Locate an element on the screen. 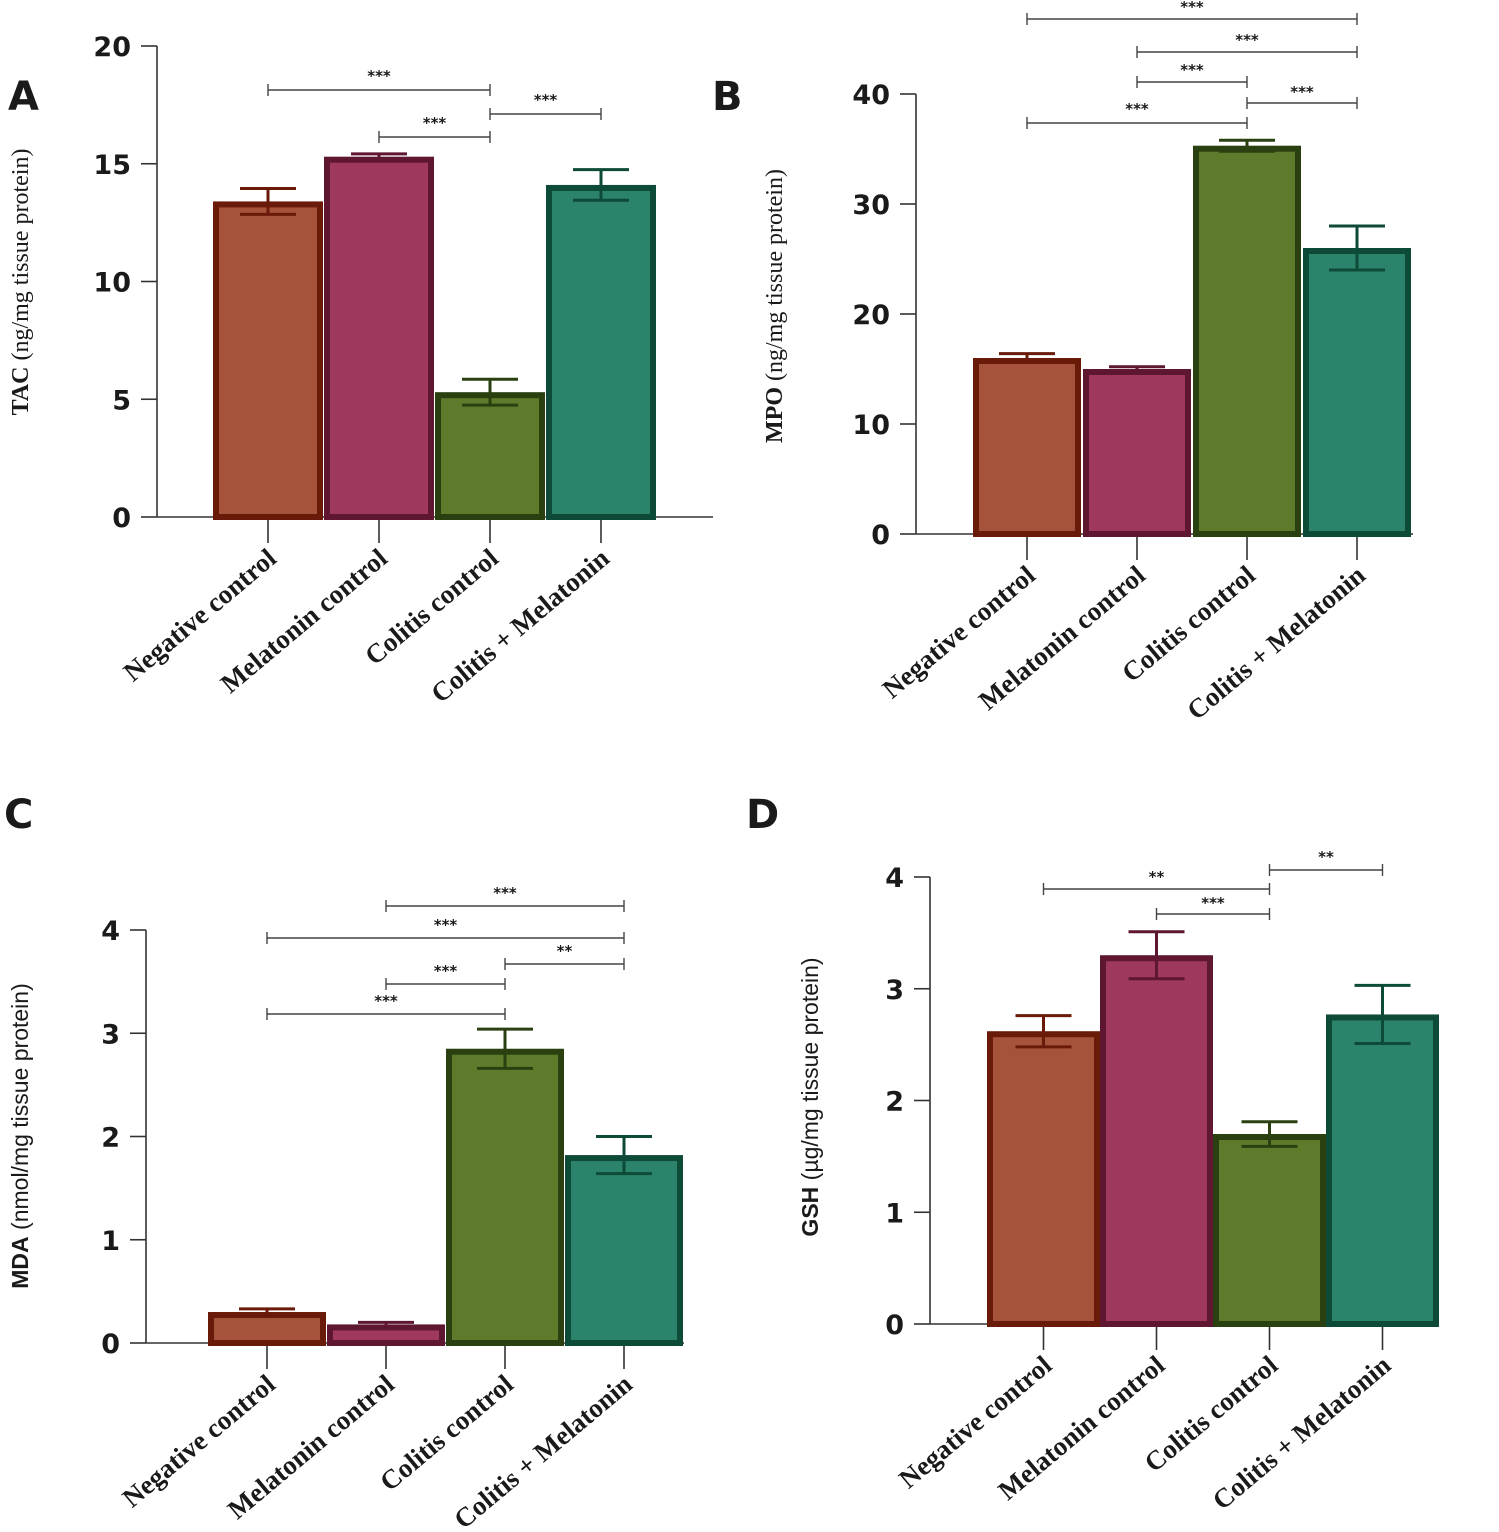 The height and width of the screenshot is (1532, 1499). significance-bracket-3: ** is located at coordinates (1326, 862).